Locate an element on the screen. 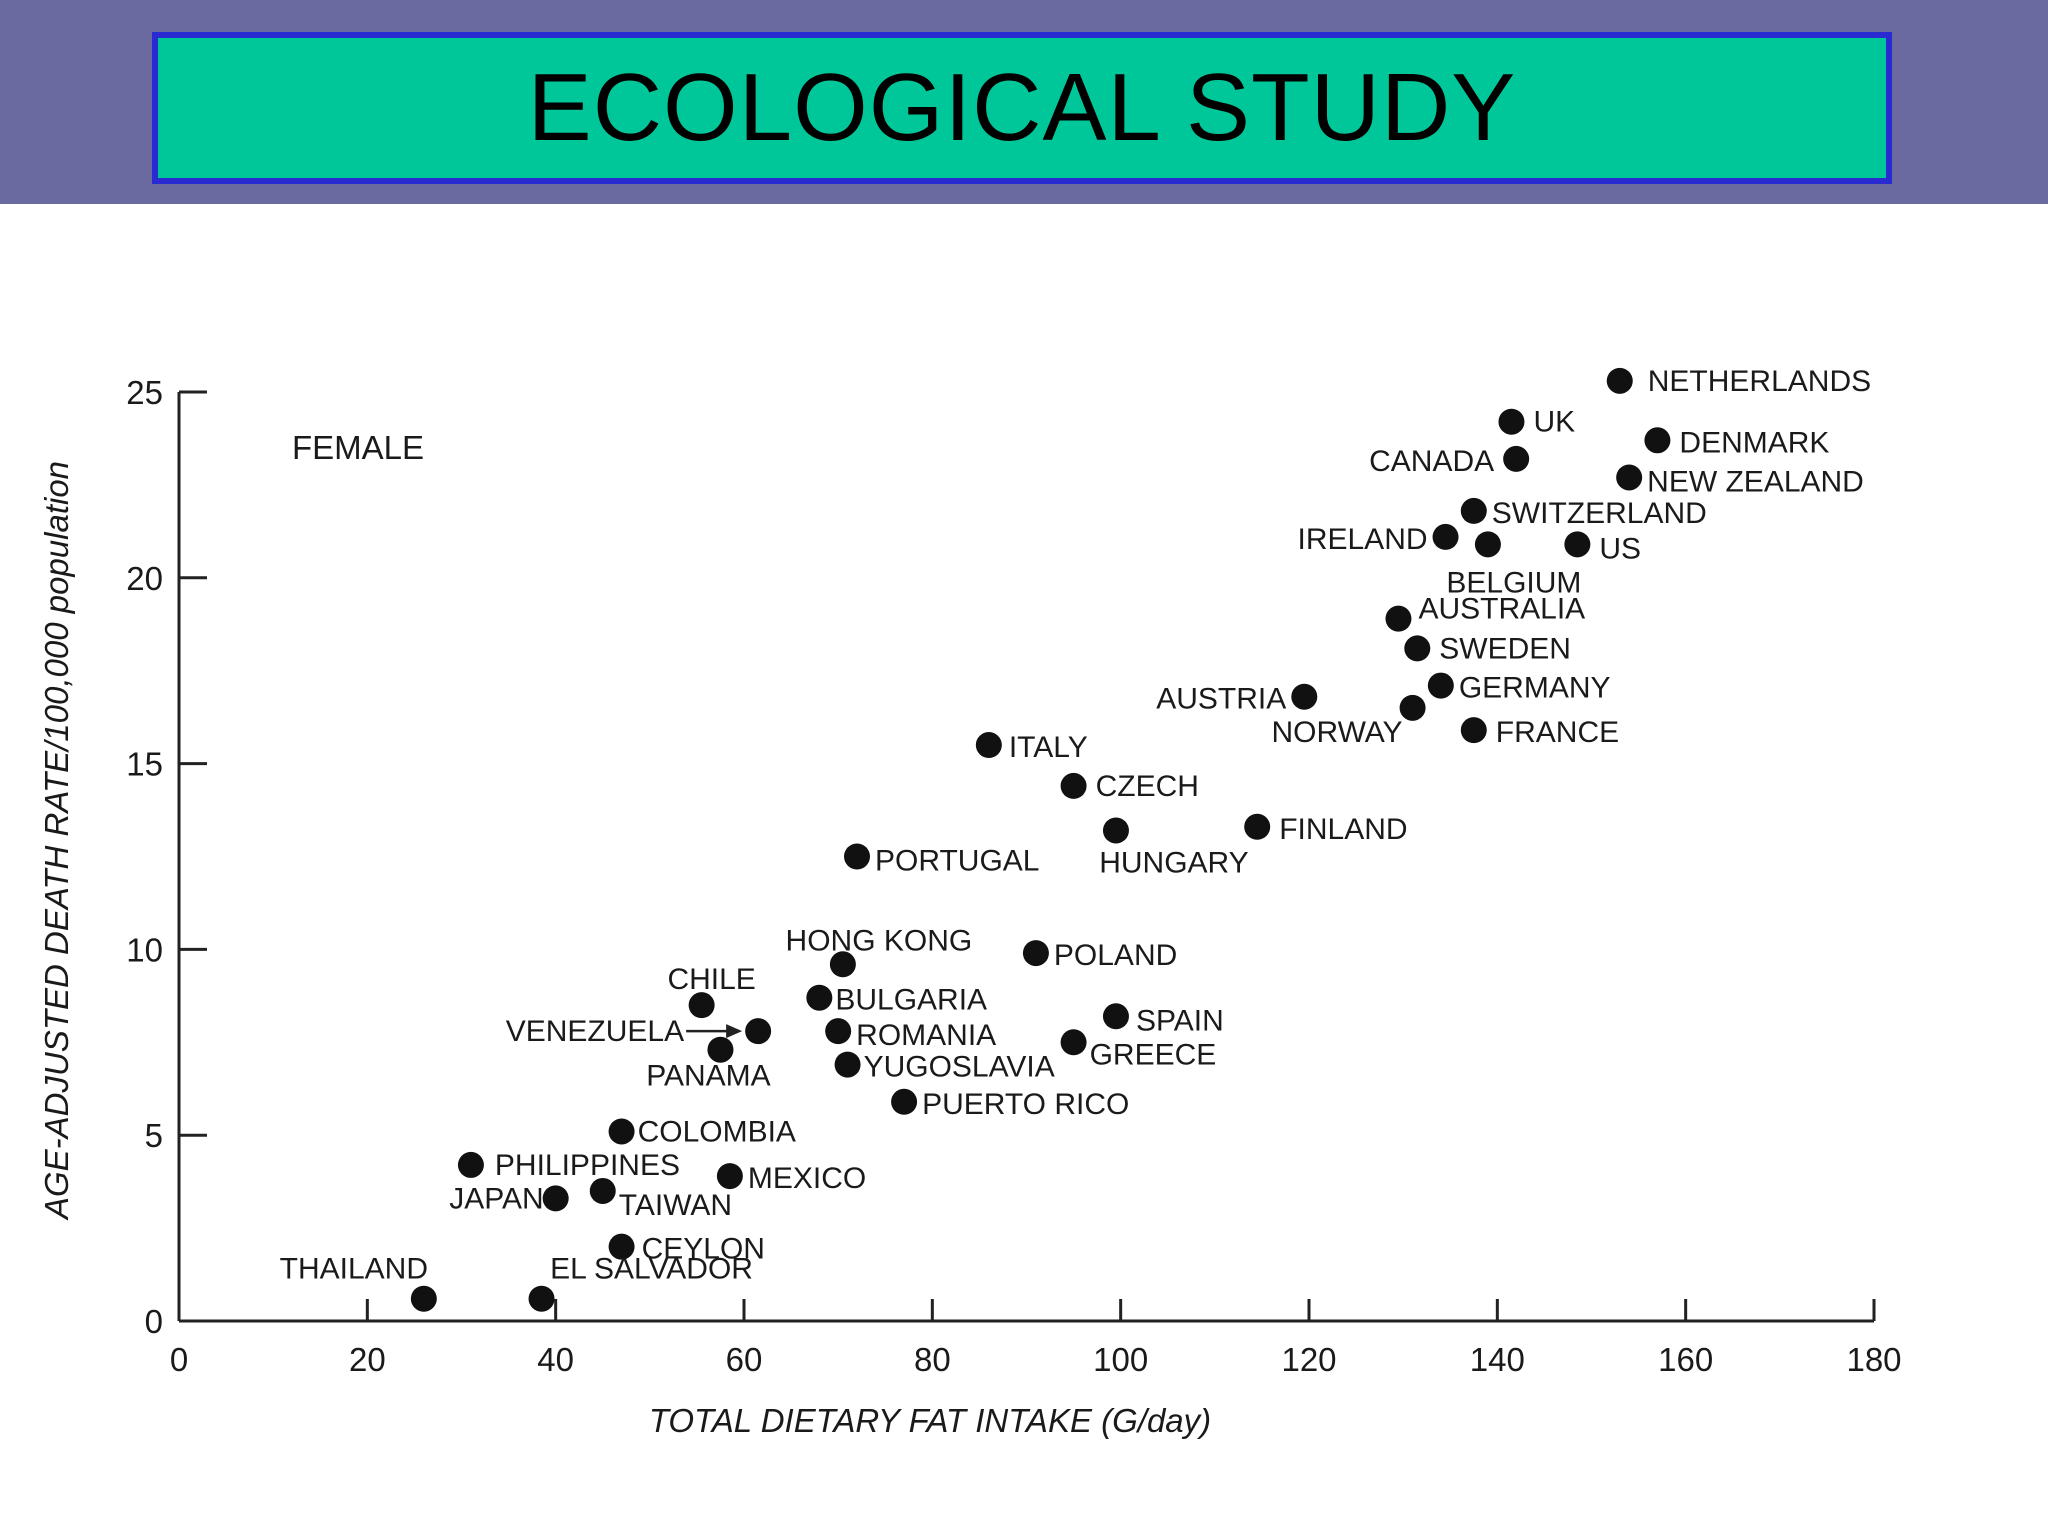 The image size is (2048, 1536). point-label: US is located at coordinates (1620, 548).